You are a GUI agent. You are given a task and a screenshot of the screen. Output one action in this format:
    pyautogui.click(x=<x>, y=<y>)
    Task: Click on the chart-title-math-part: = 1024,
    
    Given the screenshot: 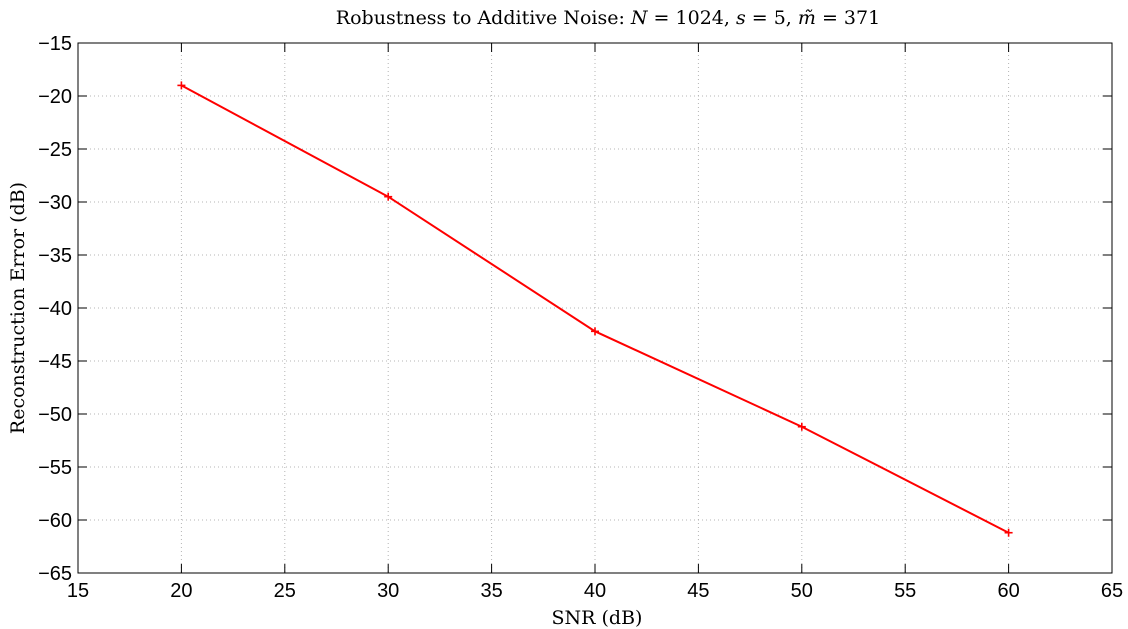 What is the action you would take?
    pyautogui.click(x=692, y=18)
    